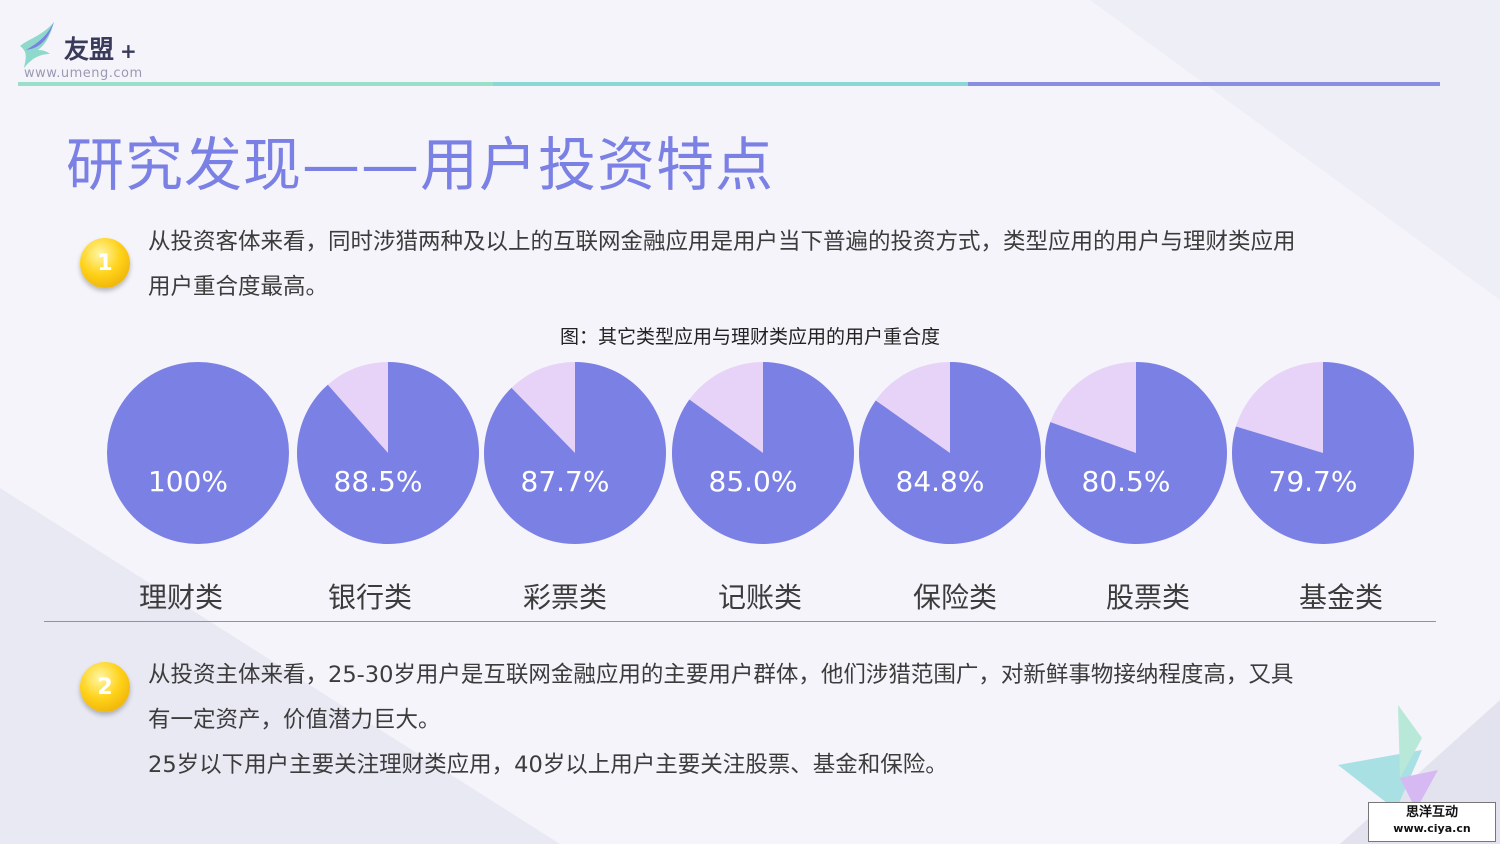 The width and height of the screenshot is (1500, 844). I want to click on brand-logo, so click(89, 52).